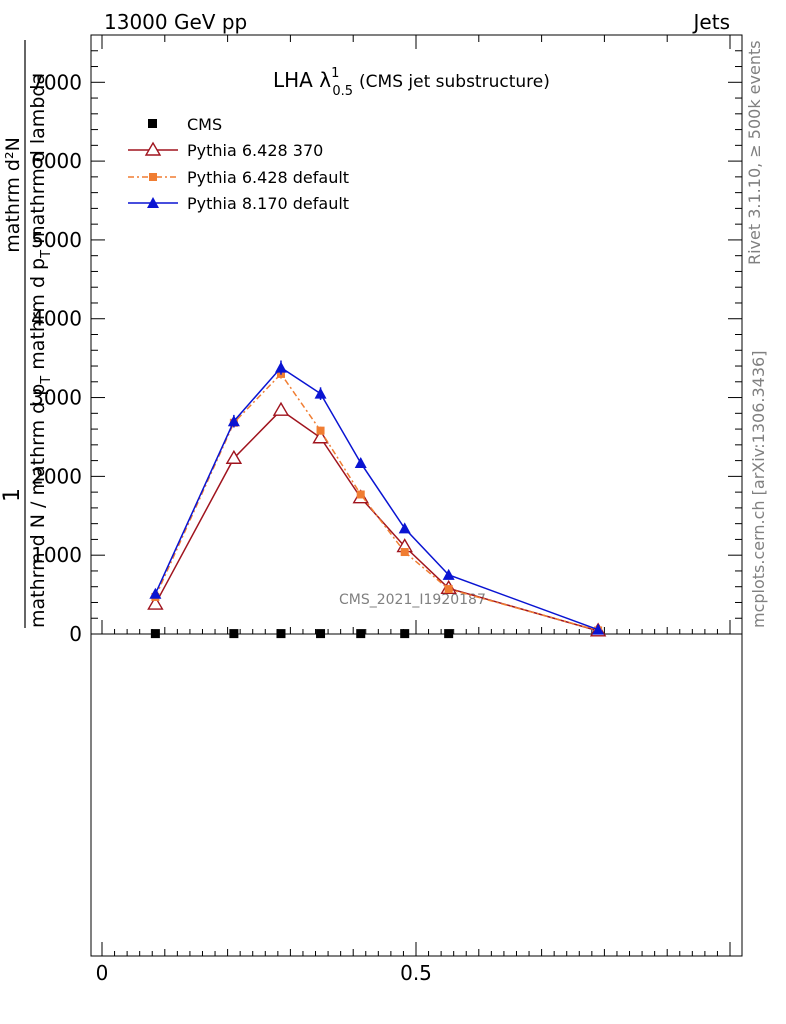  Describe the element at coordinates (152, 123) in the screenshot. I see `legend-marker-cms` at that location.